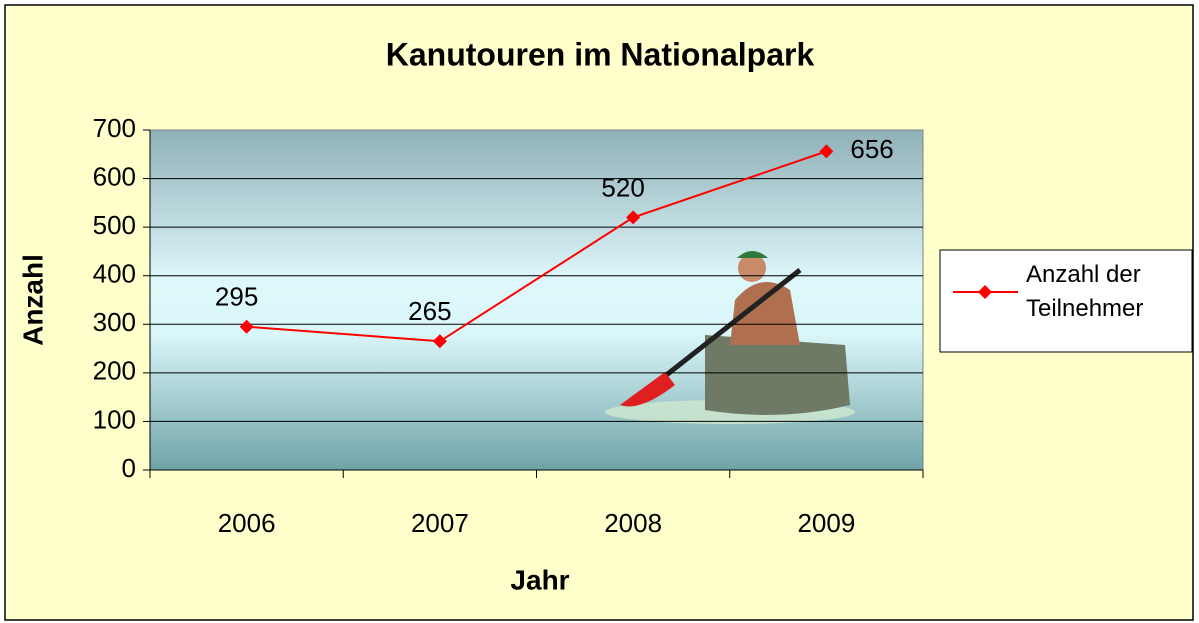 This screenshot has width=1199, height=623. I want to click on canoe-decoration, so click(730, 337).